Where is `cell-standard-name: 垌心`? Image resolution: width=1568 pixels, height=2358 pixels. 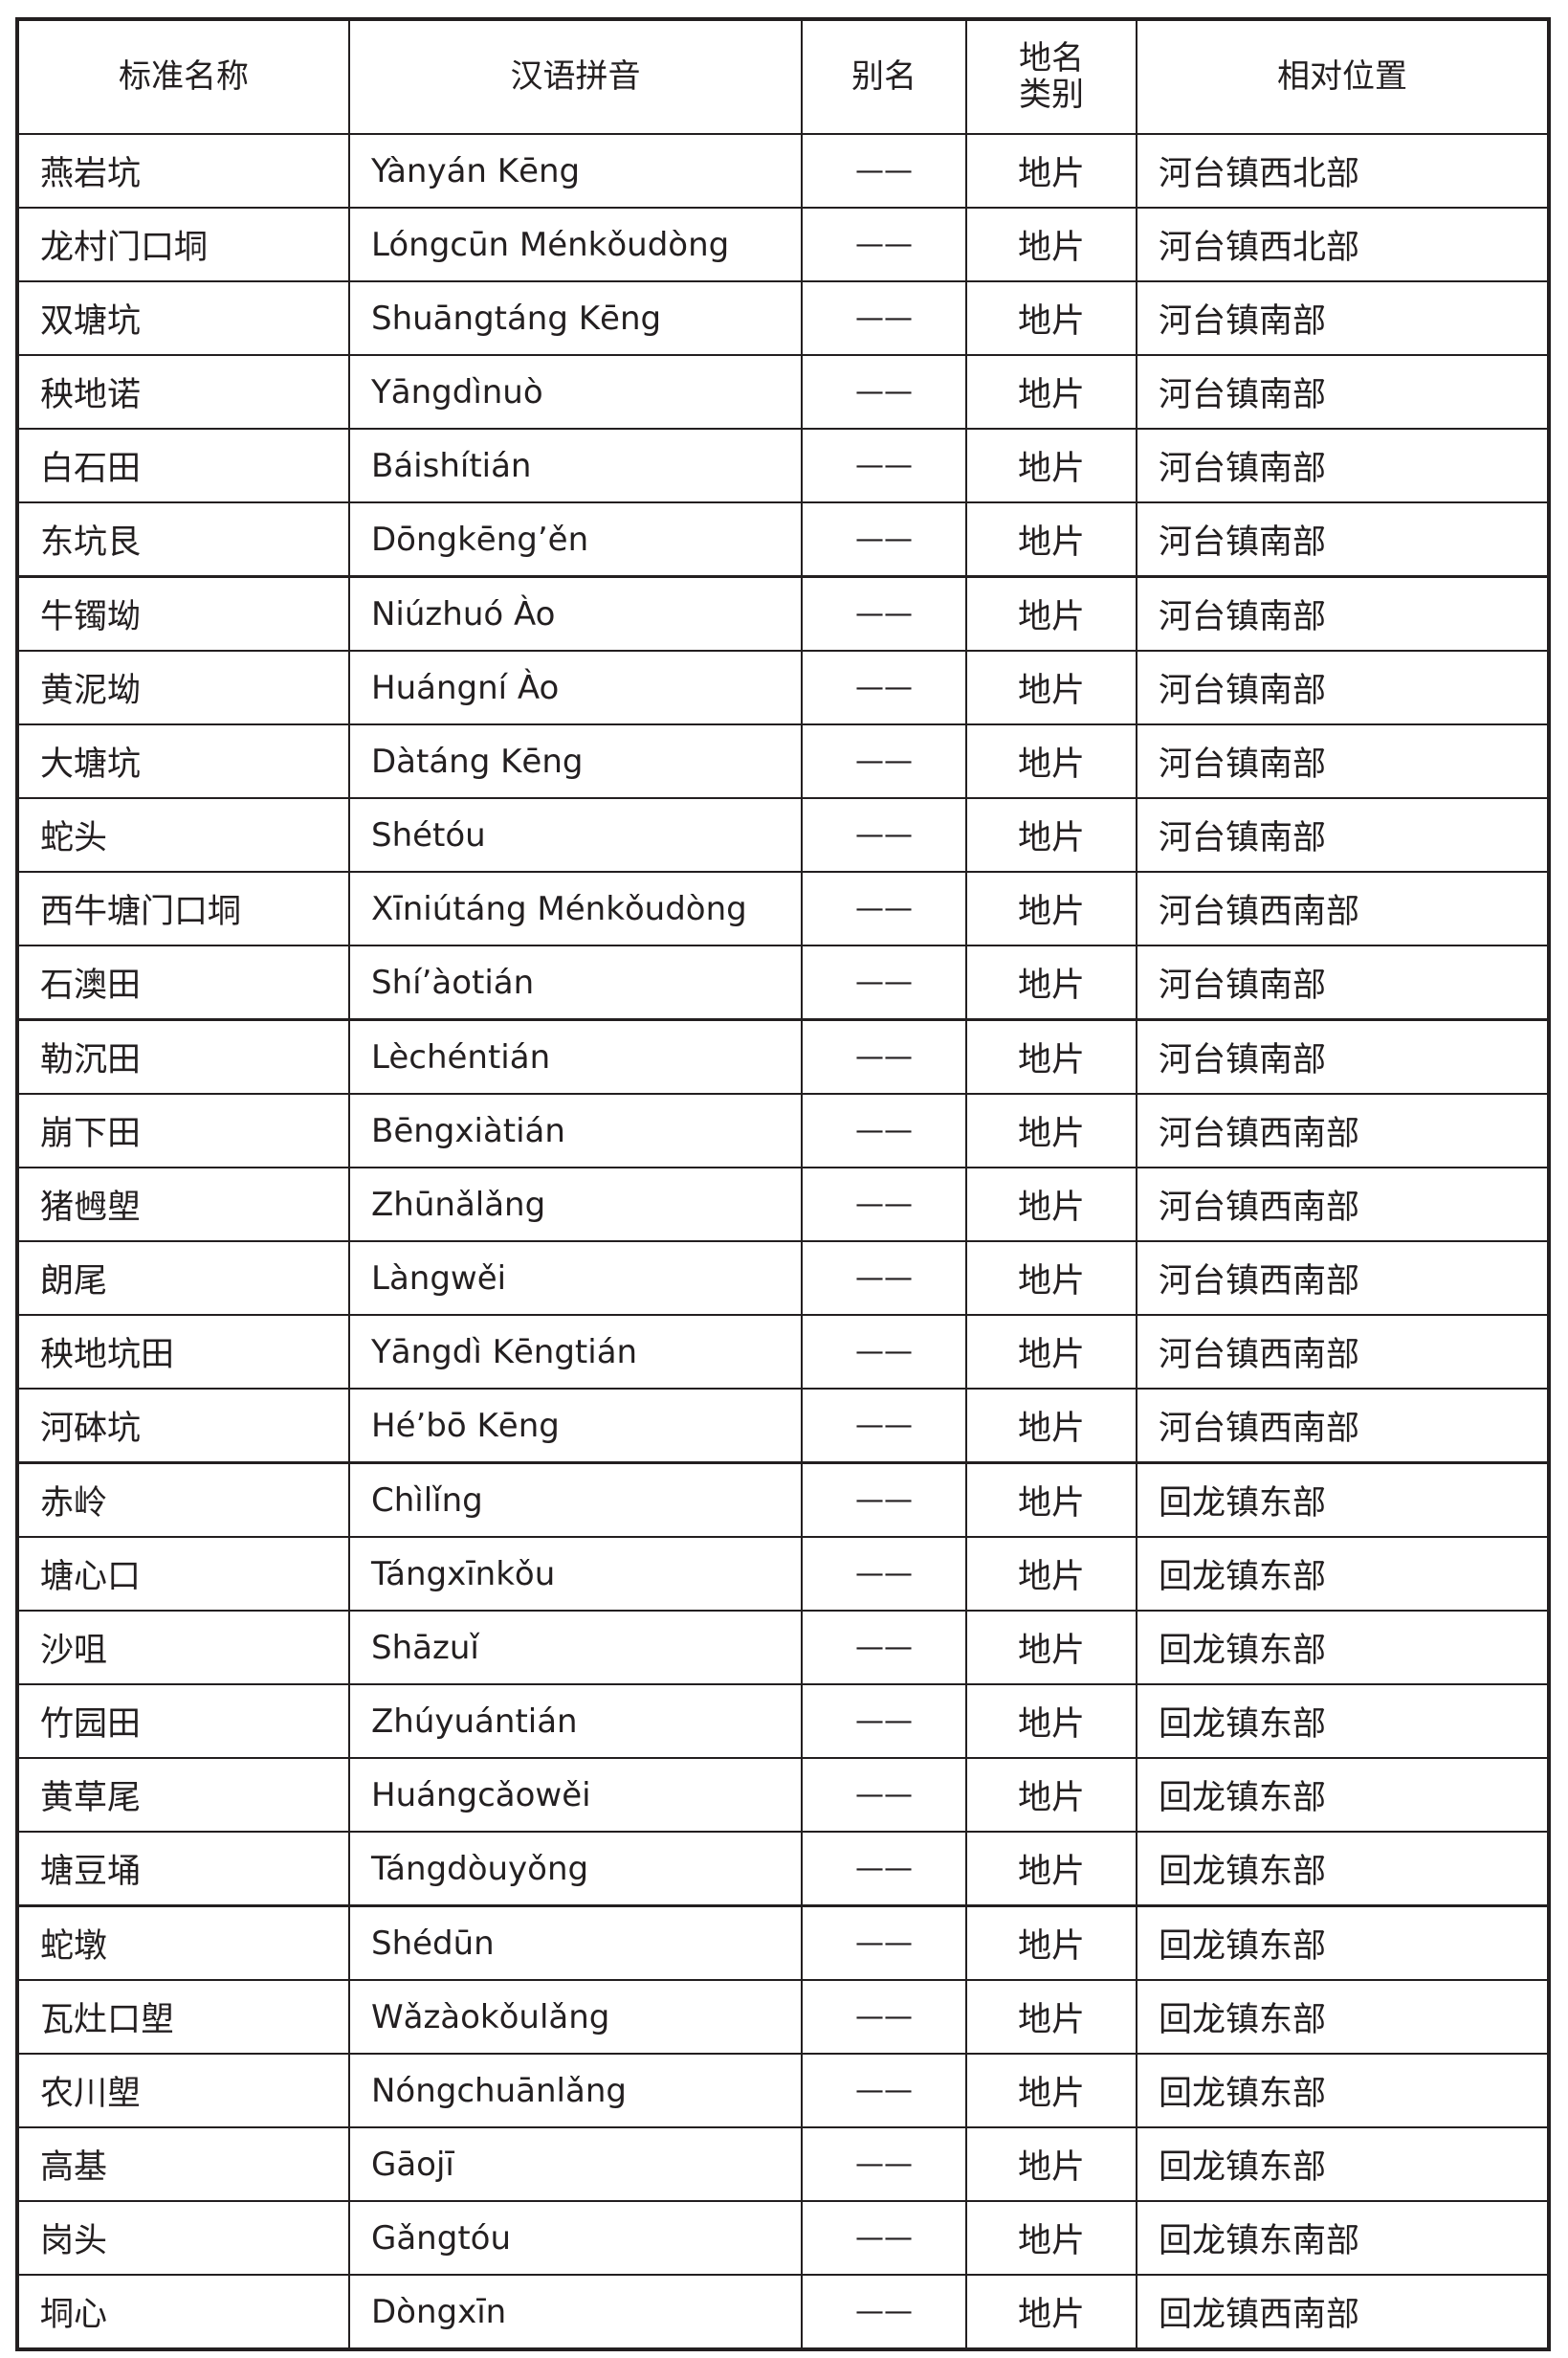
cell-standard-name: 垌心 is located at coordinates (183, 2312).